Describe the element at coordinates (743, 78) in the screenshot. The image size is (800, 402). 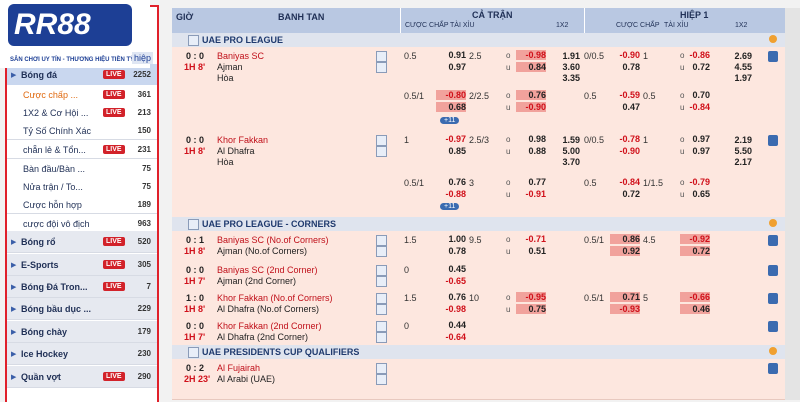
I see `odds-1x2: 1.97` at that location.